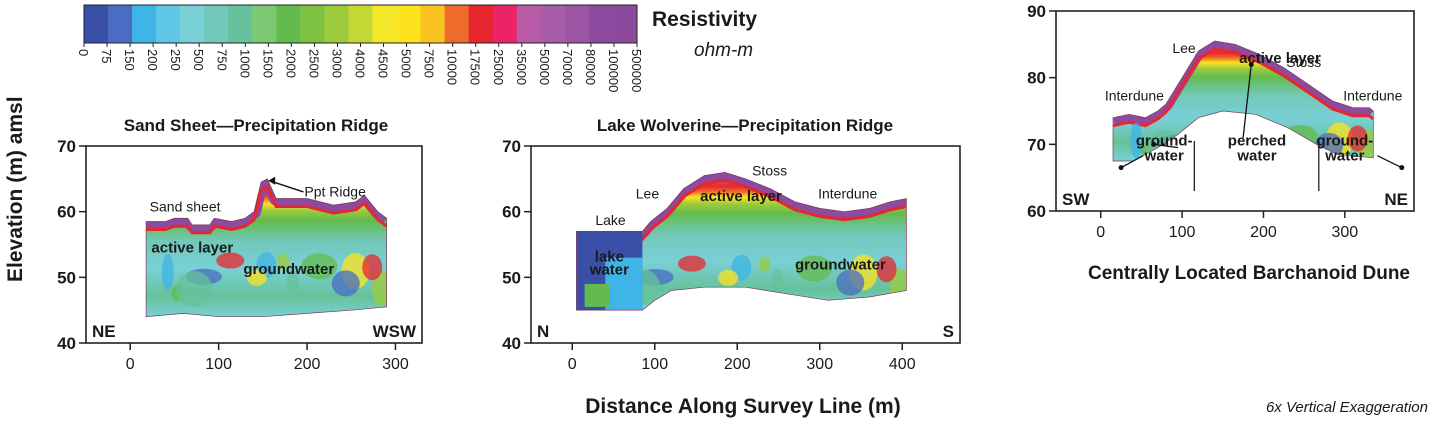 The width and height of the screenshot is (1433, 423). What do you see at coordinates (198, 60) in the screenshot?
I see `legend-tick-label: 500` at bounding box center [198, 60].